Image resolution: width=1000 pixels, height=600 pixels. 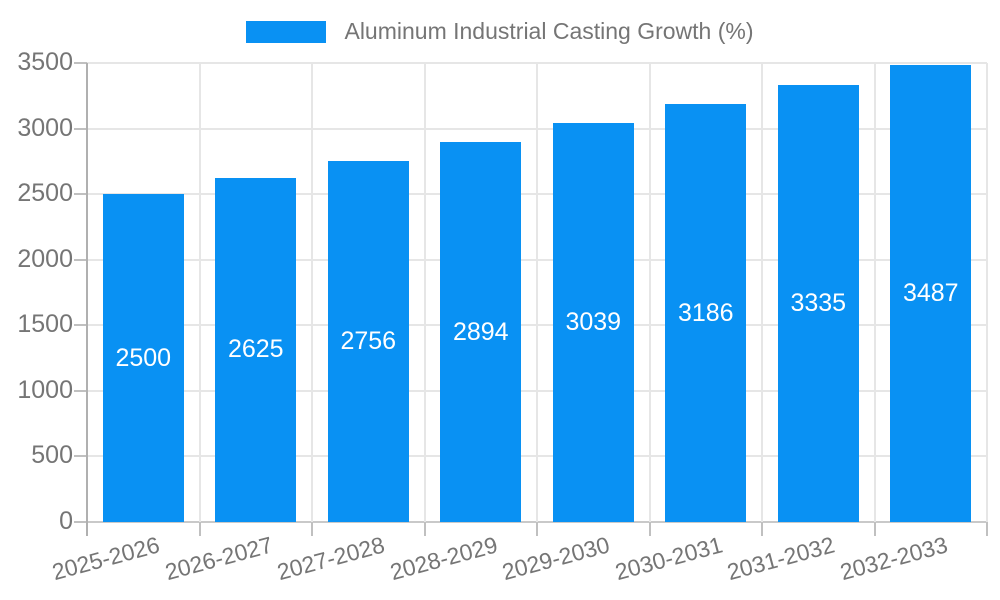 I want to click on y-axis-label-2000: 2000, so click(x=45, y=258).